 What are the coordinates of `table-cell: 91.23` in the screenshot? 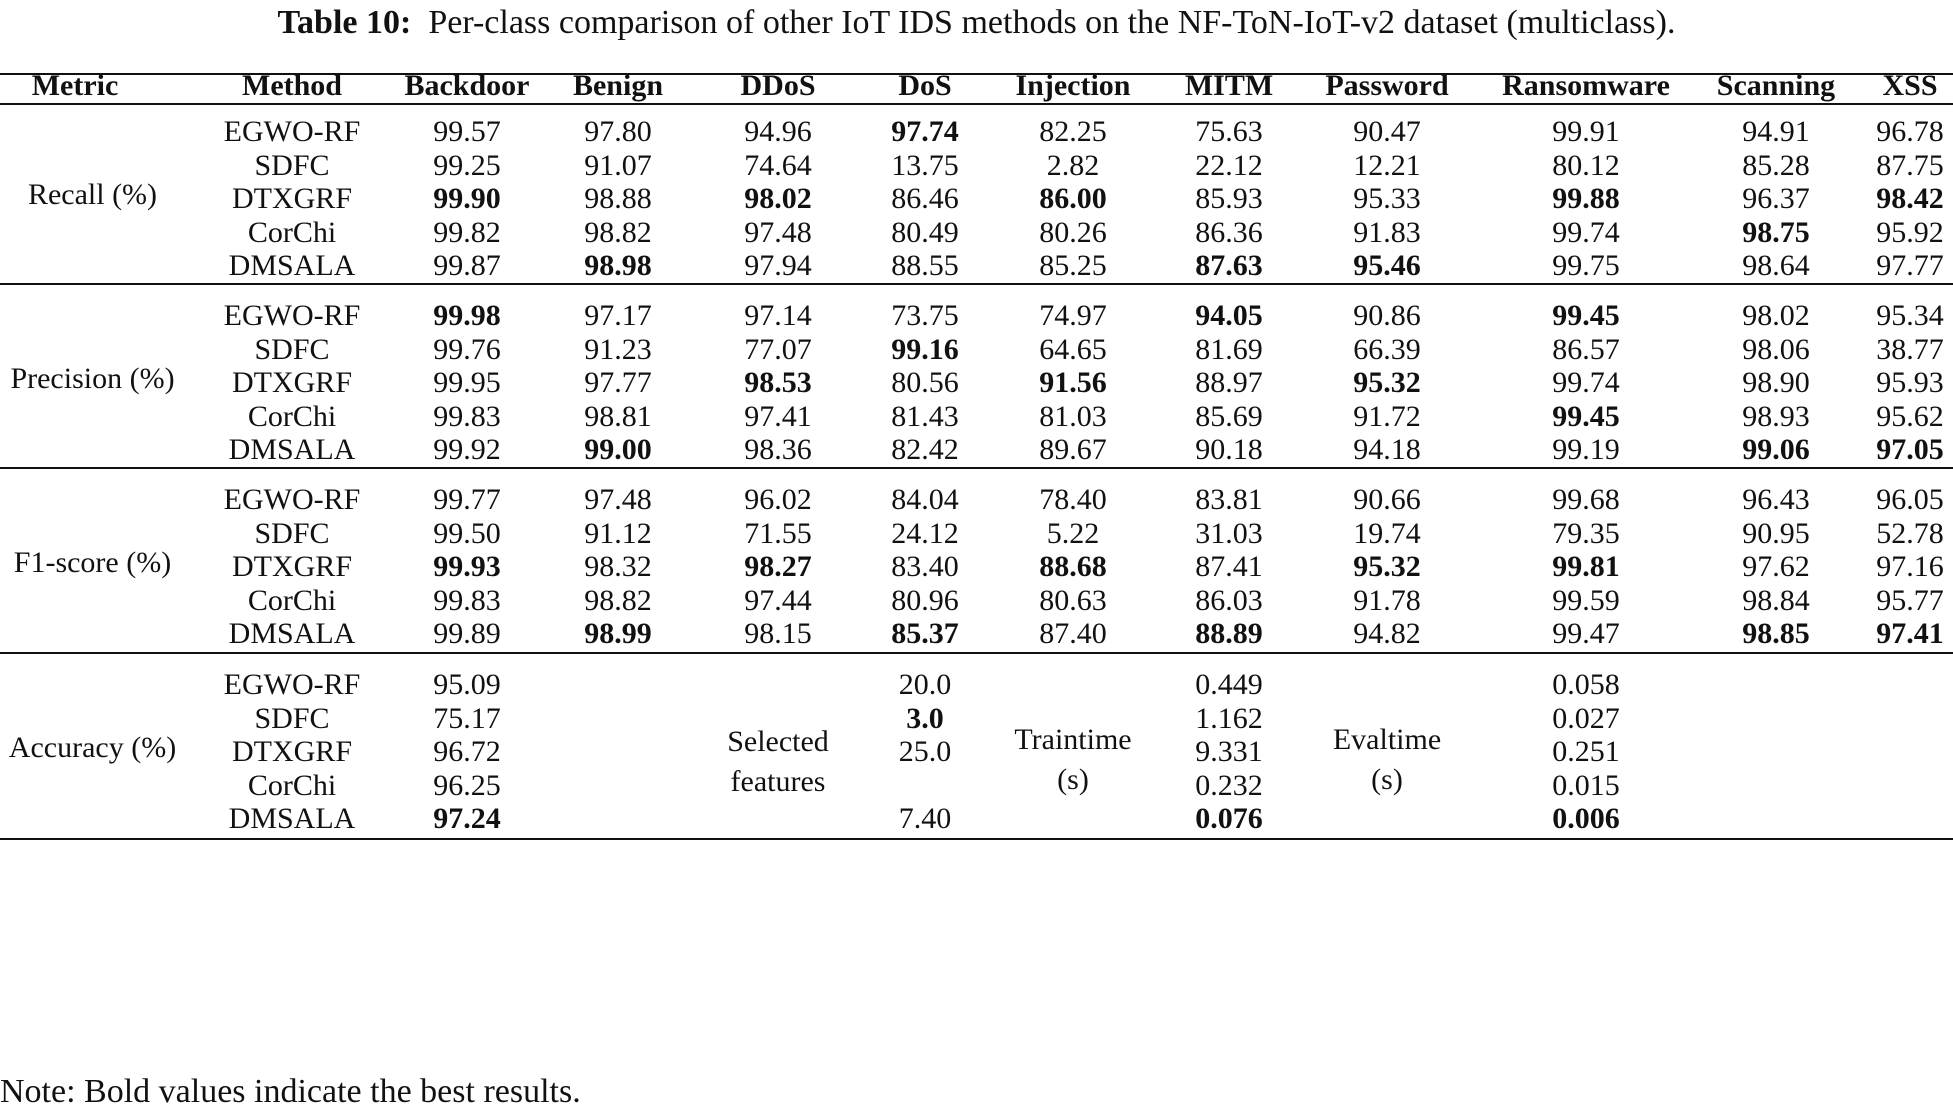 It's located at (618, 349).